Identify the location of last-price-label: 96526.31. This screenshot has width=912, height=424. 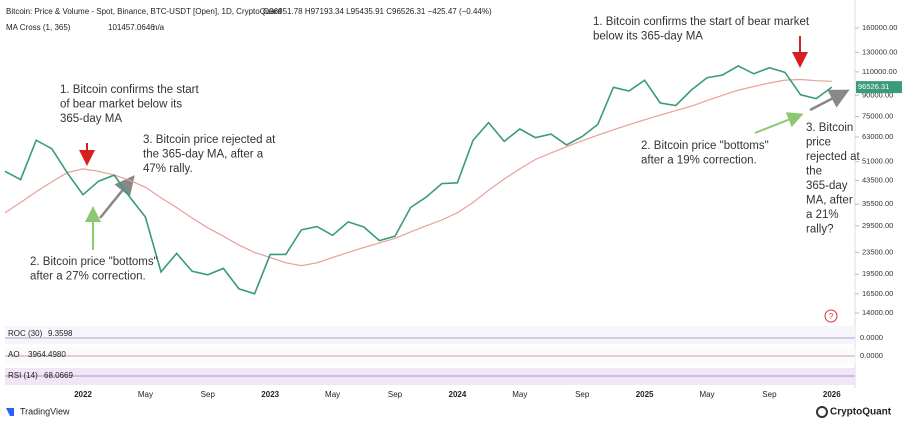
(873, 86).